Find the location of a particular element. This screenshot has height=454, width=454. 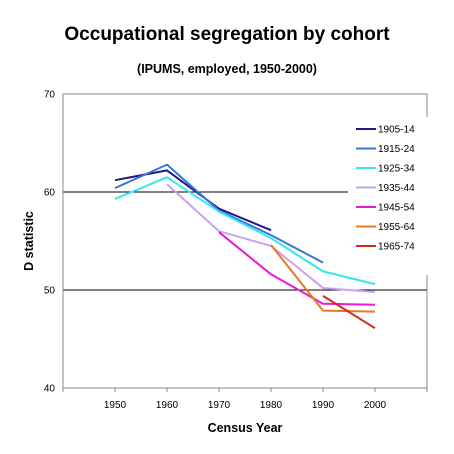

x-tick-label: 1990 is located at coordinates (323, 405).